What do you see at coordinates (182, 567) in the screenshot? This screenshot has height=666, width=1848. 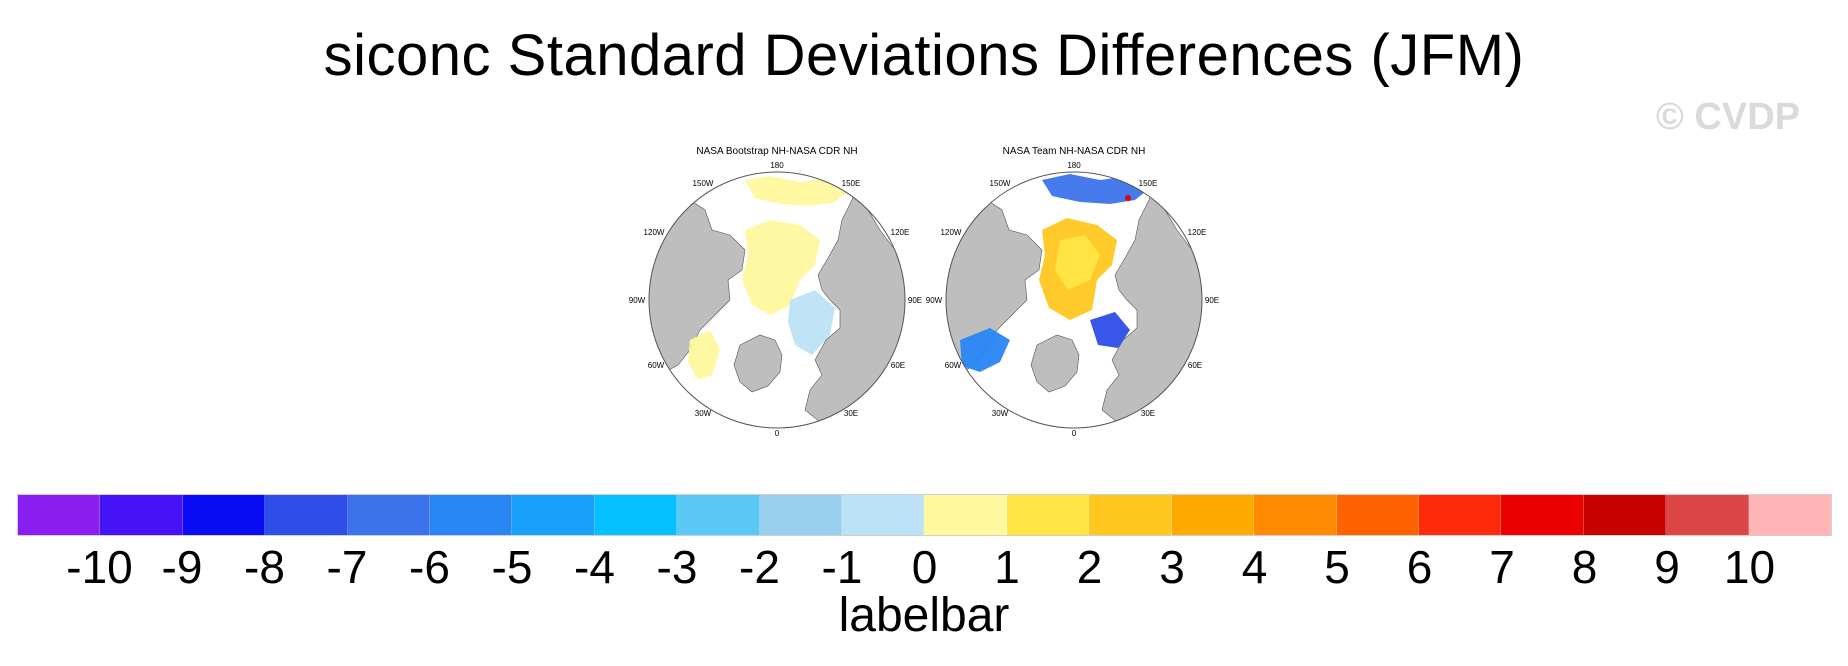 I see `labelbar-tick-label: -9` at bounding box center [182, 567].